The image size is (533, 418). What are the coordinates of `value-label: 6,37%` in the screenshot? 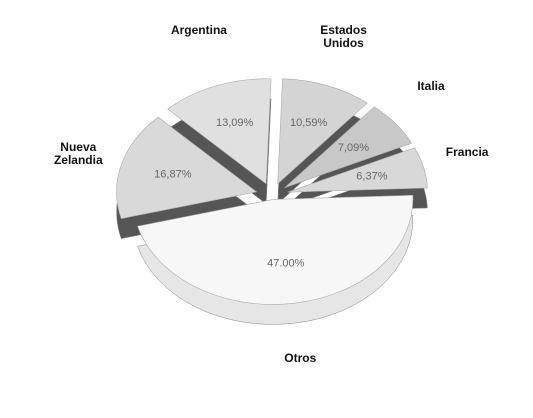 It's located at (371, 177).